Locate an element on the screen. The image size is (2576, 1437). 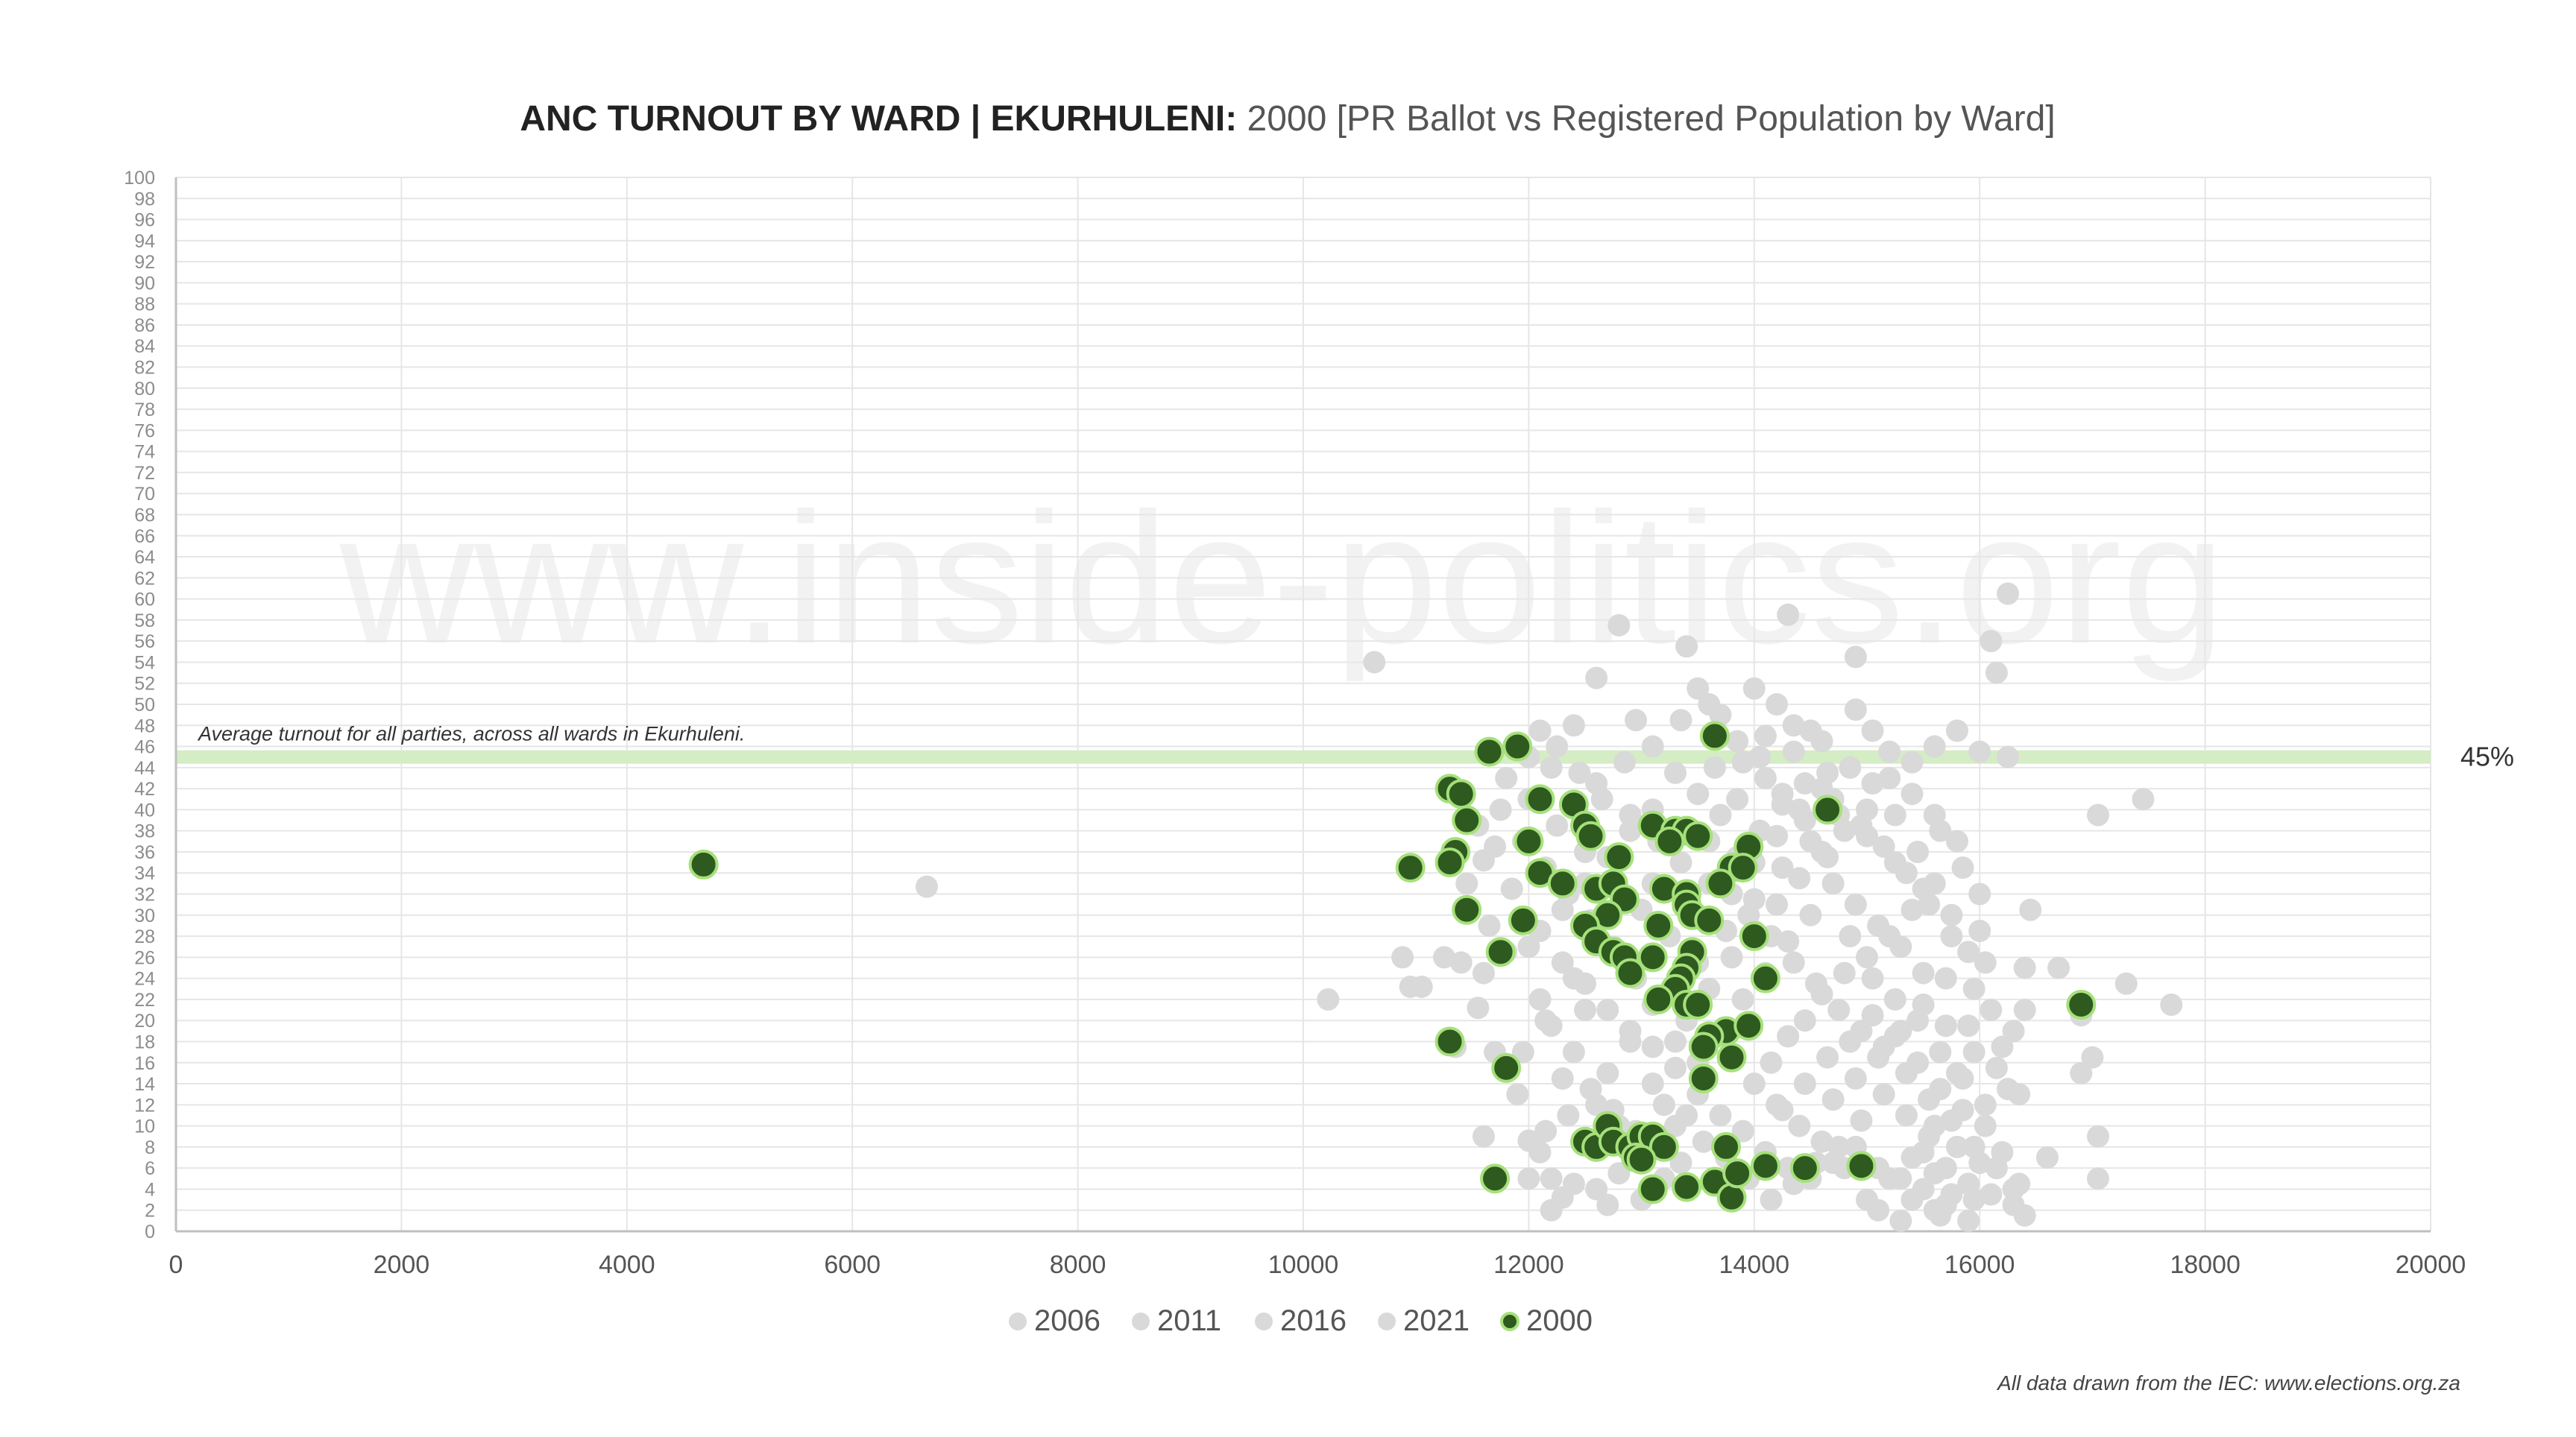
x-tick-label: 14000 is located at coordinates (1755, 1265).